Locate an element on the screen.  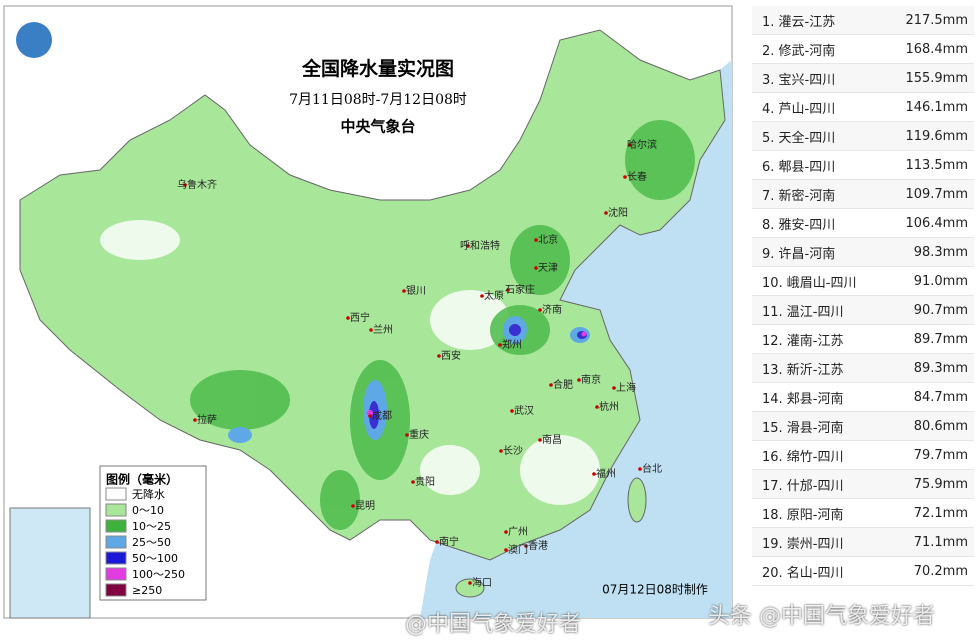
city-label: 乌鲁木齐 is located at coordinates (197, 184).